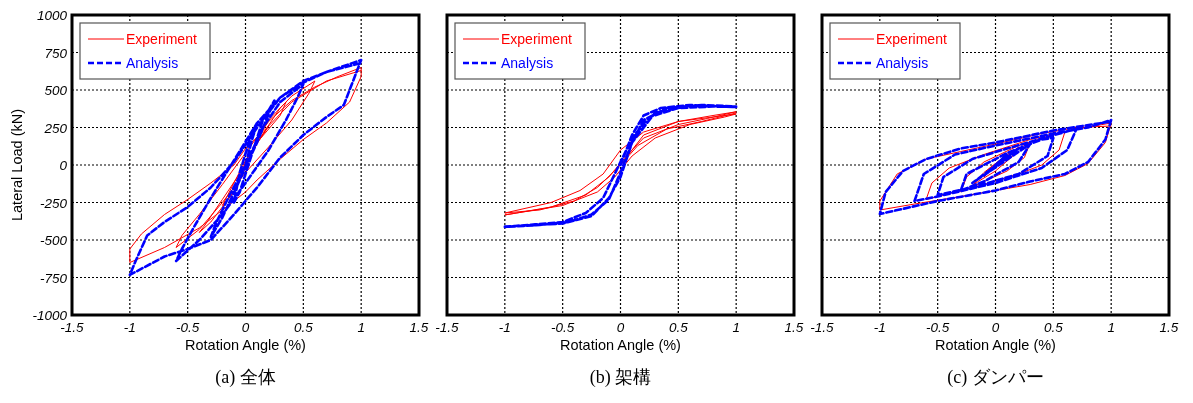 The image size is (1193, 403). I want to click on y-tick-label: 500, so click(56, 90).